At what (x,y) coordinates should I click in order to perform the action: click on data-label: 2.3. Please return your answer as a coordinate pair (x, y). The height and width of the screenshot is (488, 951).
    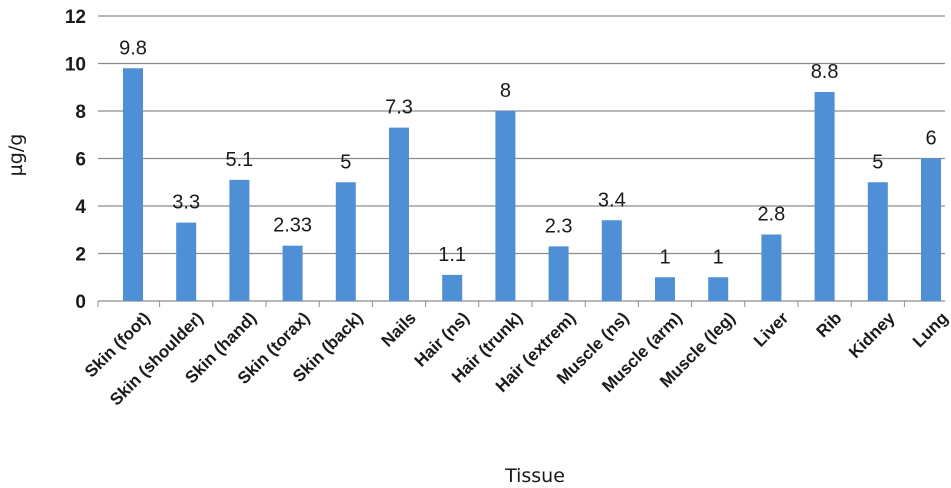
    Looking at the image, I should click on (559, 226).